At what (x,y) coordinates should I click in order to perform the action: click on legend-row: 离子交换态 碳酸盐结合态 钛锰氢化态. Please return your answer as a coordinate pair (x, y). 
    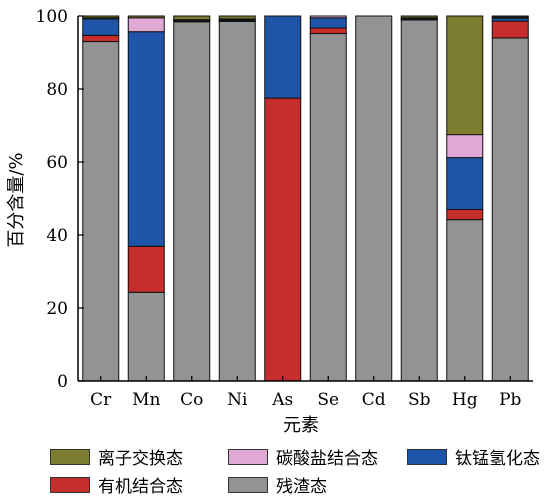
    Looking at the image, I should click on (302, 458).